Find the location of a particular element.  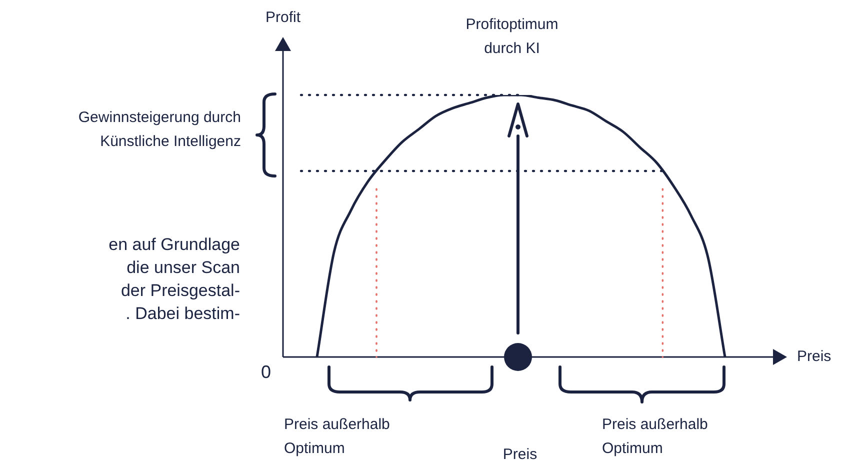

text: 0 is located at coordinates (266, 372).